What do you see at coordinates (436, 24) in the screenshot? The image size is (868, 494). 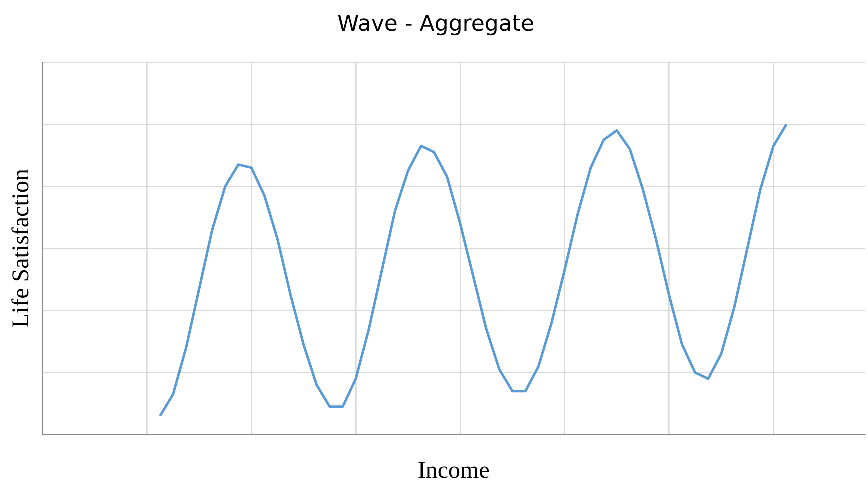 I see `chart-title: Wave - Aggregate` at bounding box center [436, 24].